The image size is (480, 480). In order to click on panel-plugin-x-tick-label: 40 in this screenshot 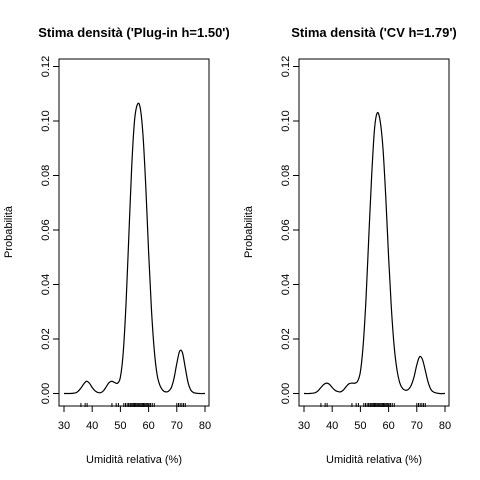, I will do `click(92, 426)`.